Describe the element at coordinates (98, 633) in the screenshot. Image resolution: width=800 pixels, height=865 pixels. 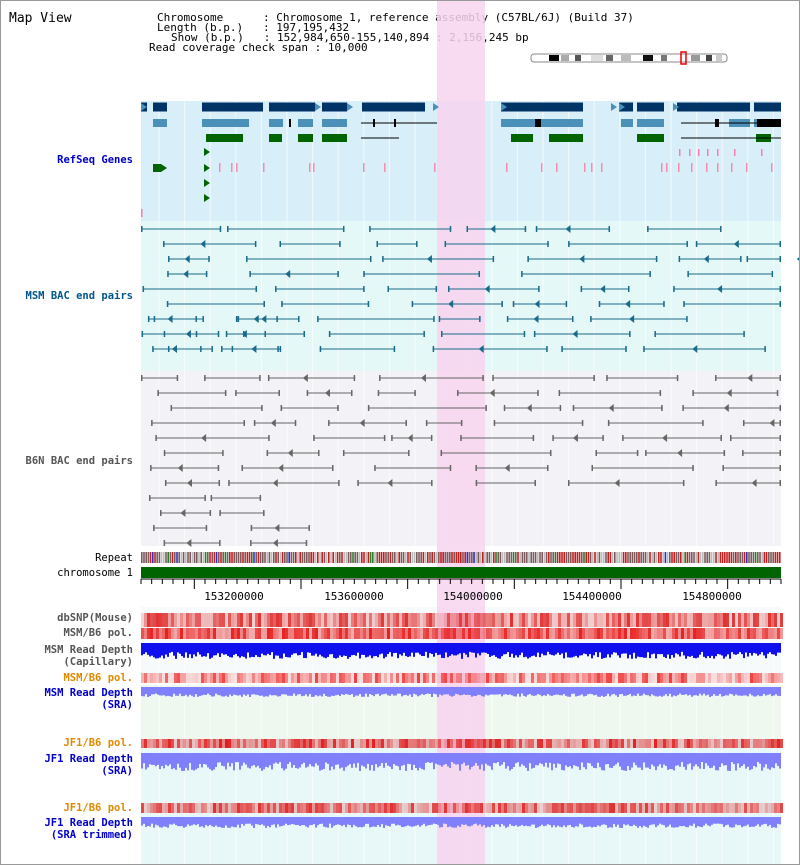
I see `track-label-msm-b6-pol: MSM/B6 pol.` at that location.